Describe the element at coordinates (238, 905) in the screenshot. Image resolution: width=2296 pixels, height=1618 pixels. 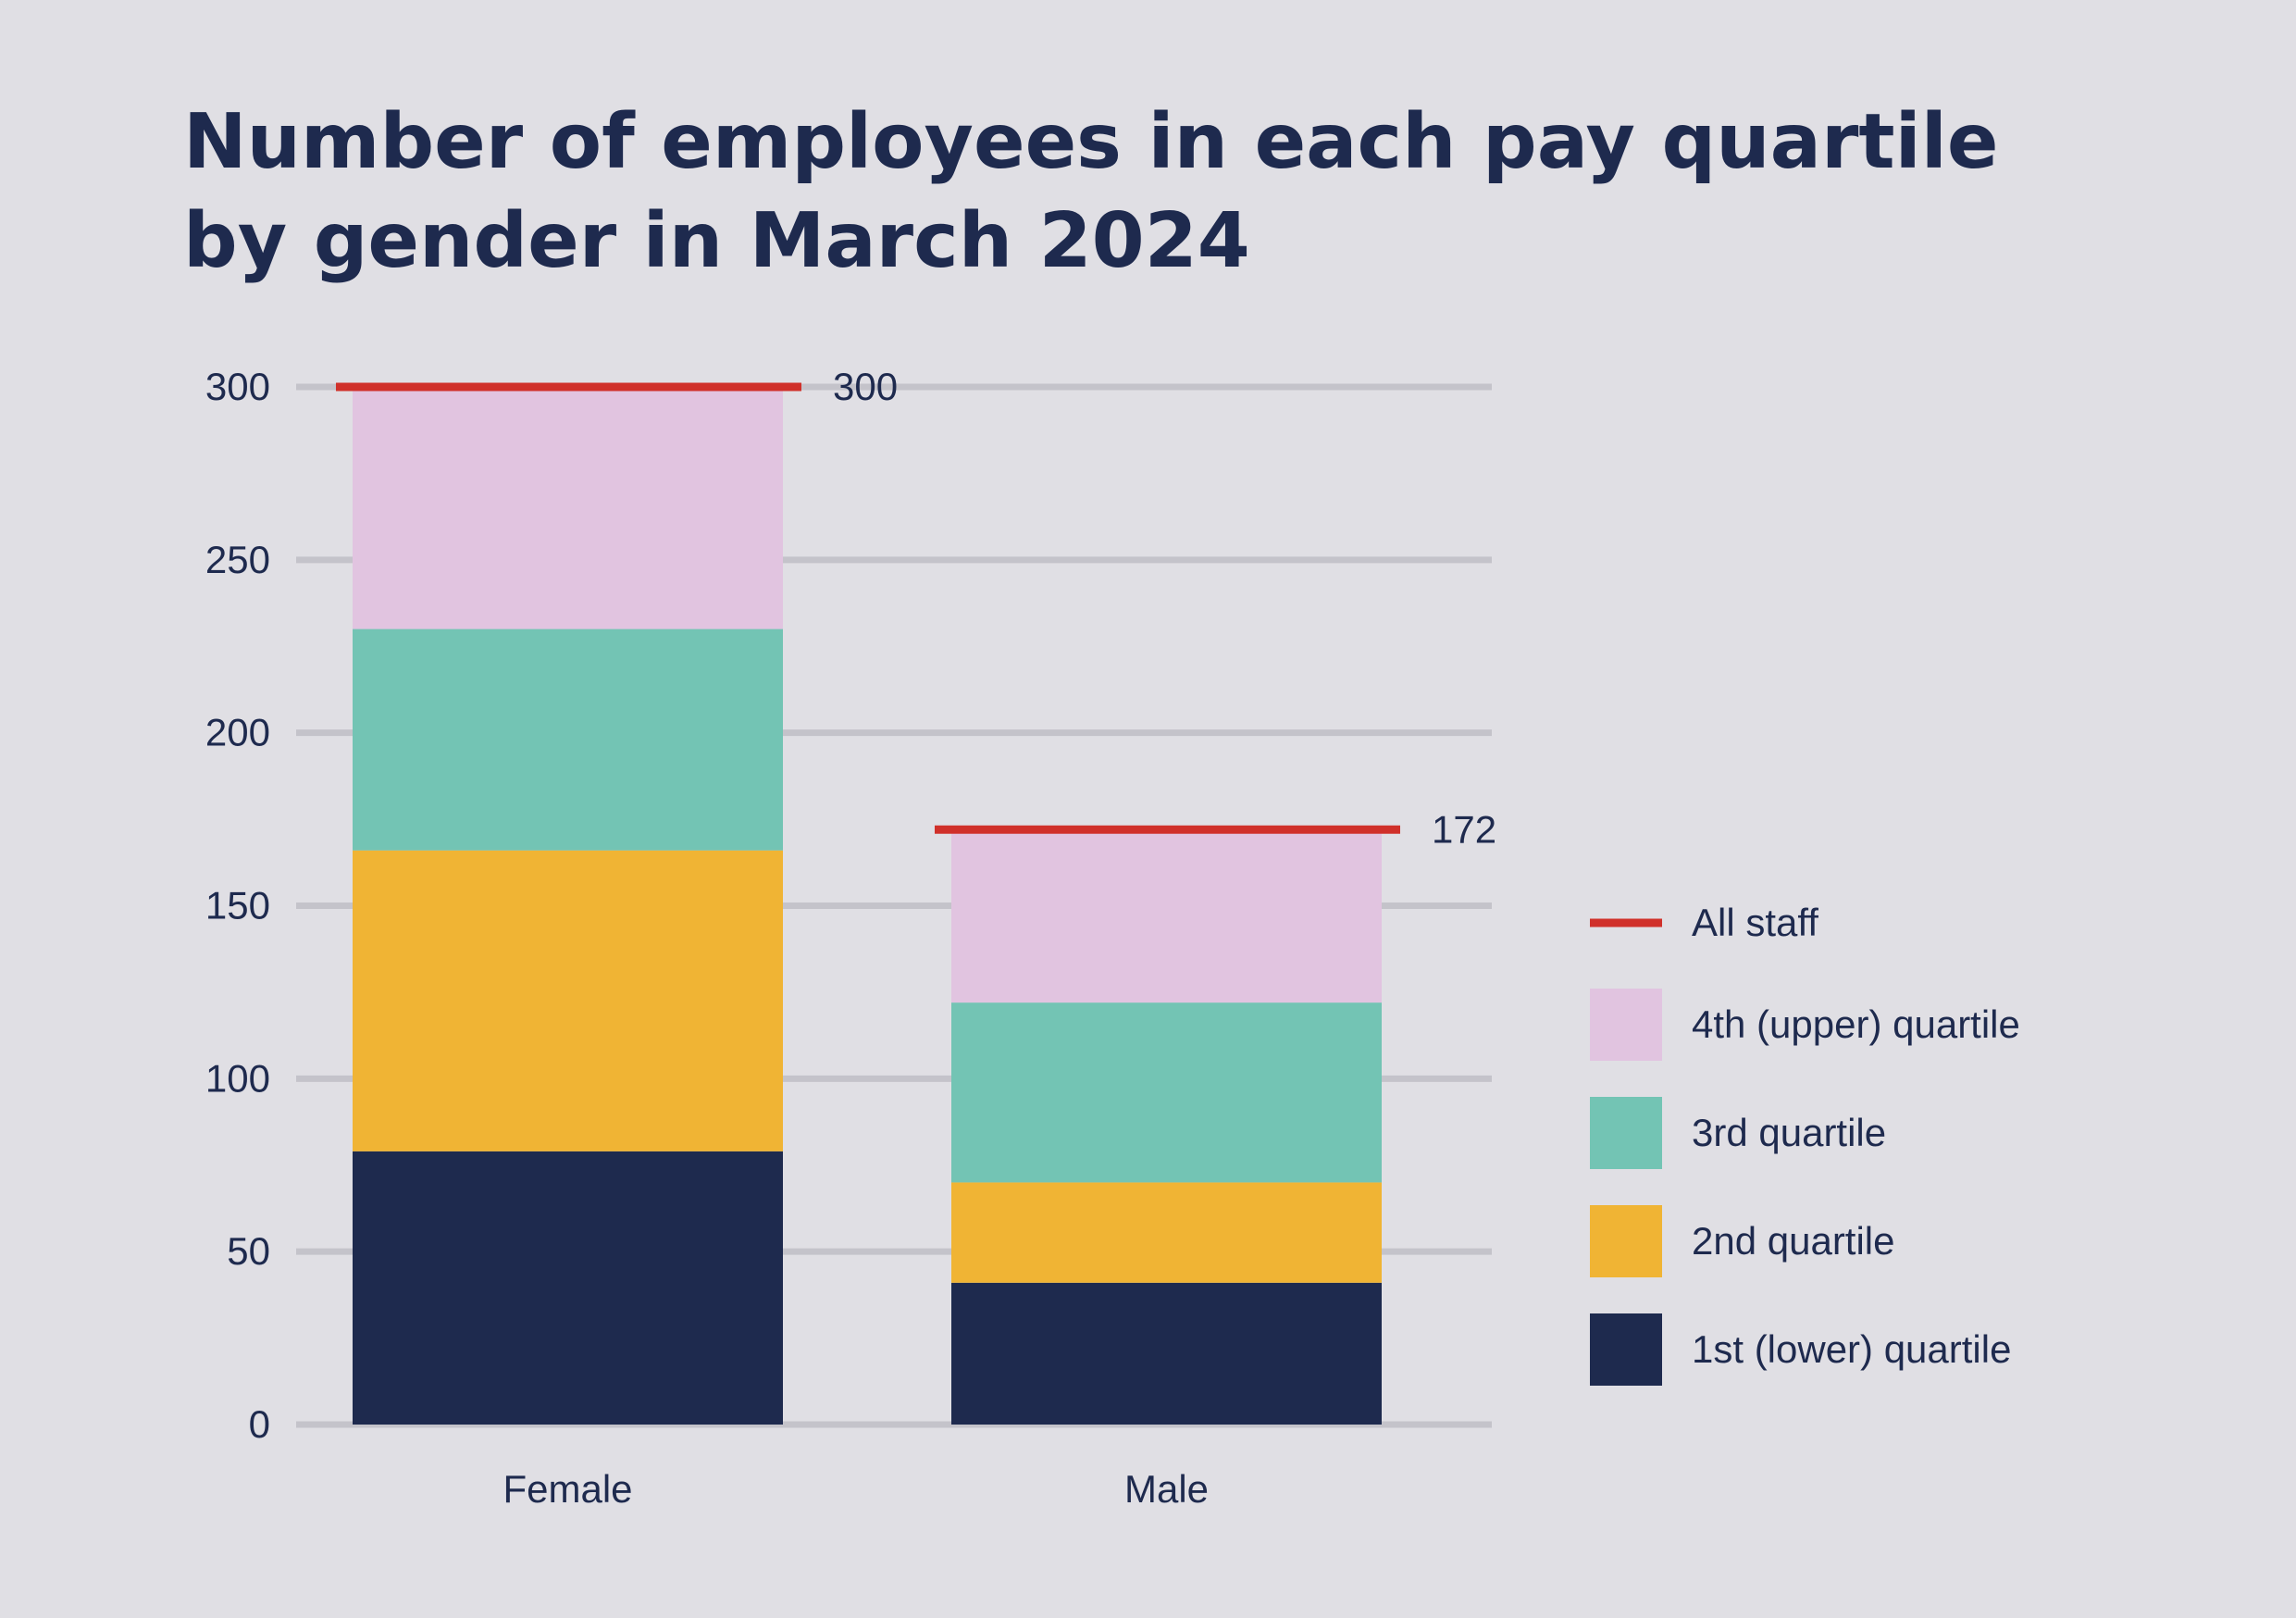
I see `y-tick-label-150: 150` at that location.